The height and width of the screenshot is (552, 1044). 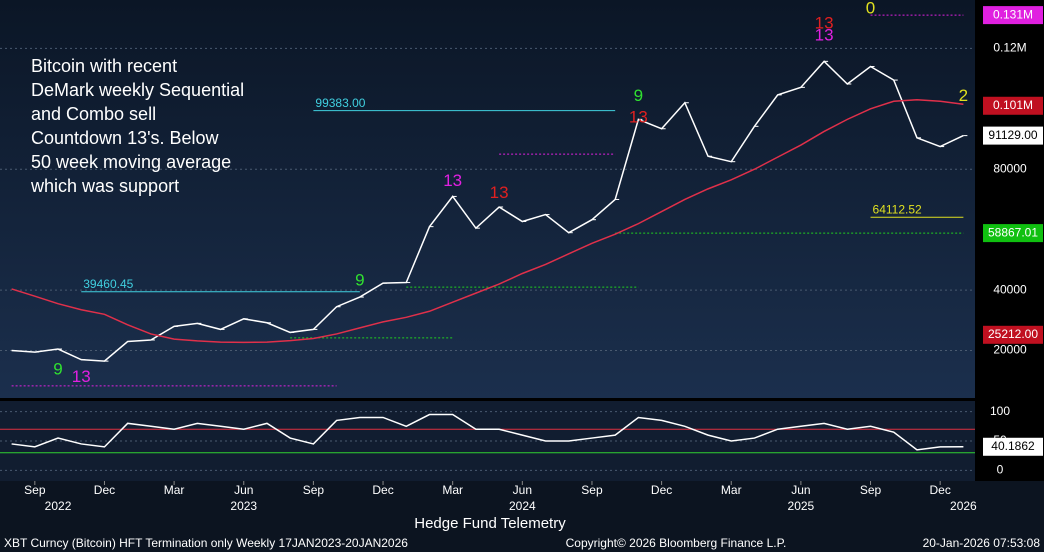 What do you see at coordinates (982, 543) in the screenshot?
I see `timestamp: 20-Jan-2026 07:53:08` at bounding box center [982, 543].